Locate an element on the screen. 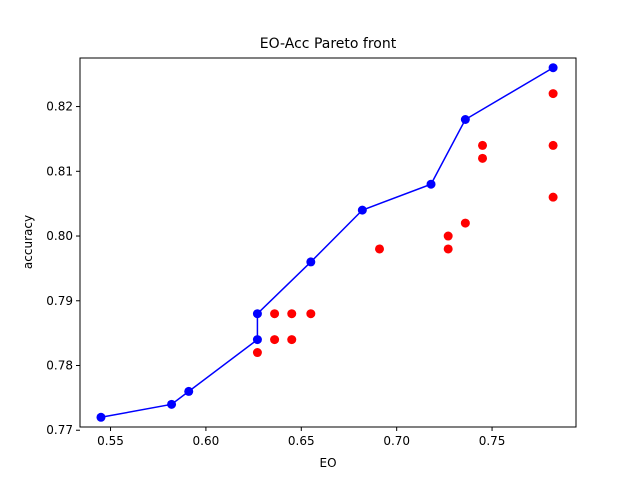 The image size is (640, 480). y-axis-label: accuracy is located at coordinates (28, 242).